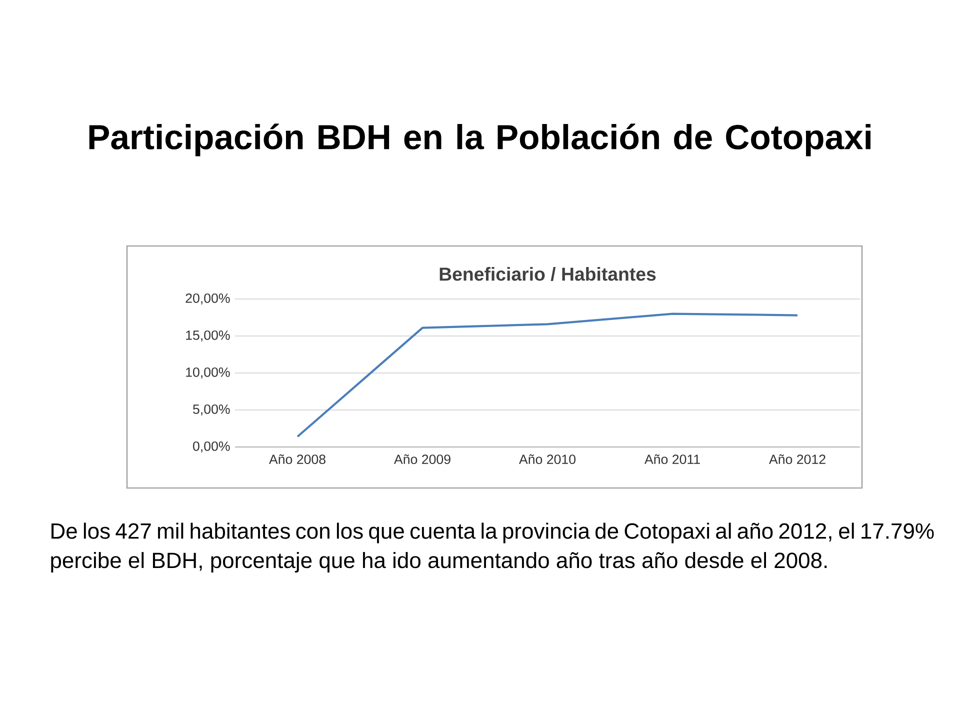 The height and width of the screenshot is (720, 960). Describe the element at coordinates (208, 299) in the screenshot. I see `y-tick-label: 20,00%` at that location.